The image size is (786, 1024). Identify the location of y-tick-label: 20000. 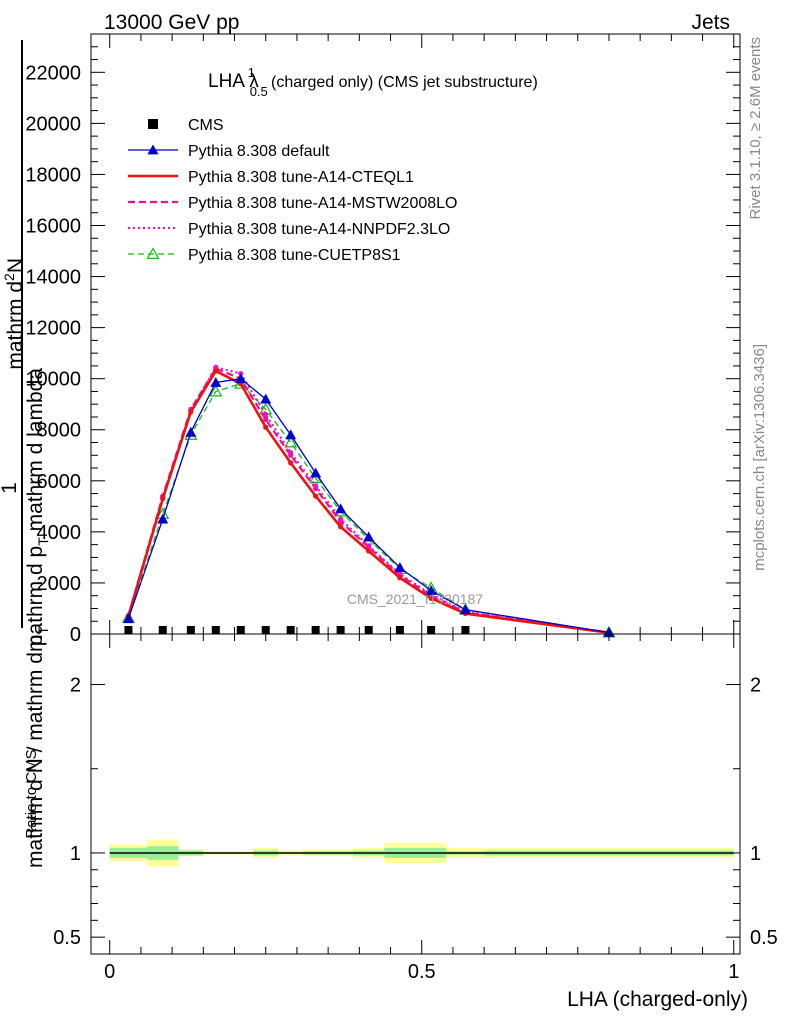
(53, 124).